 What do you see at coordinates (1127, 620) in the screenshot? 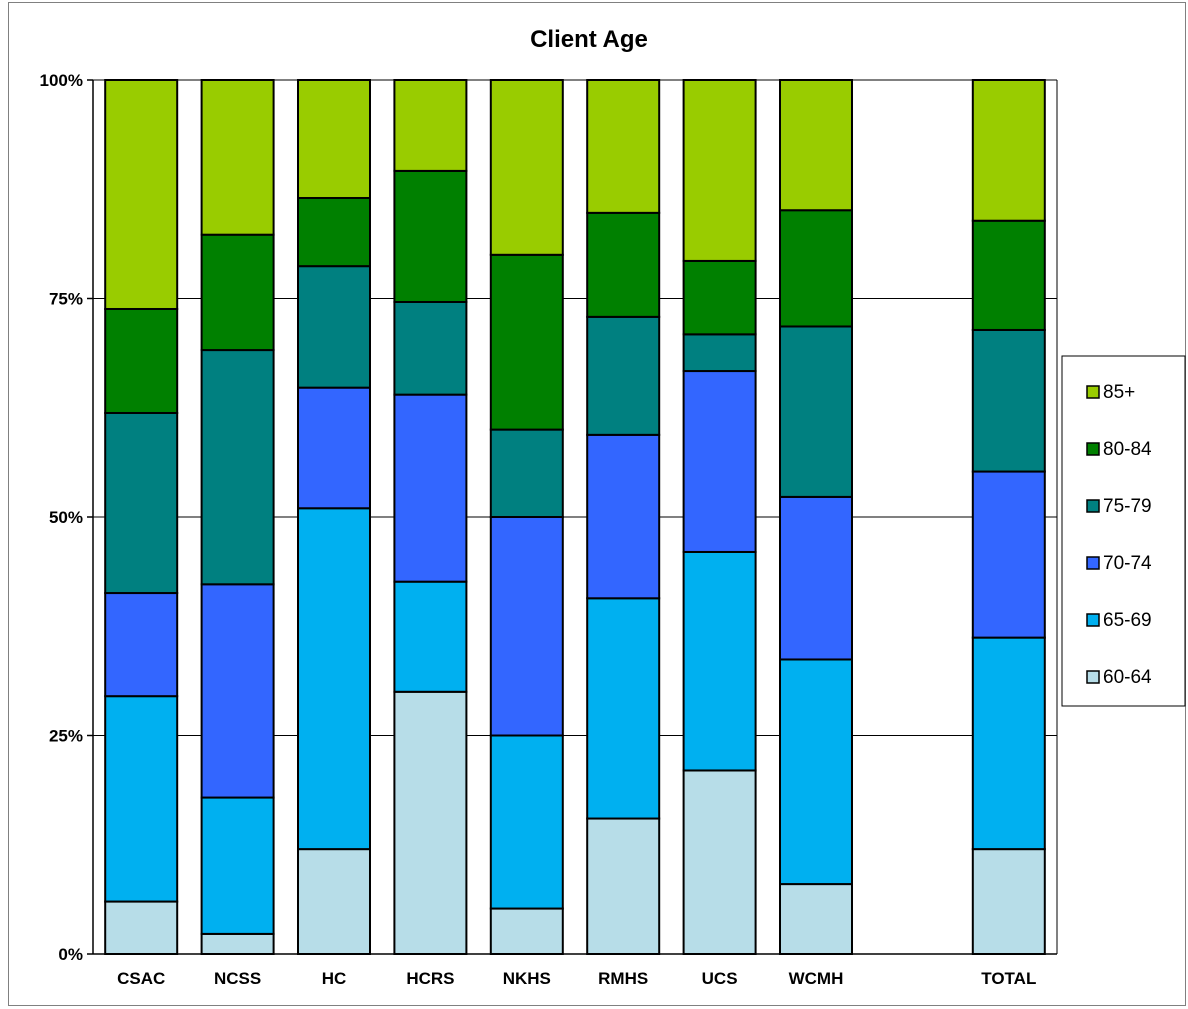
I see `legend-label: 65-69` at bounding box center [1127, 620].